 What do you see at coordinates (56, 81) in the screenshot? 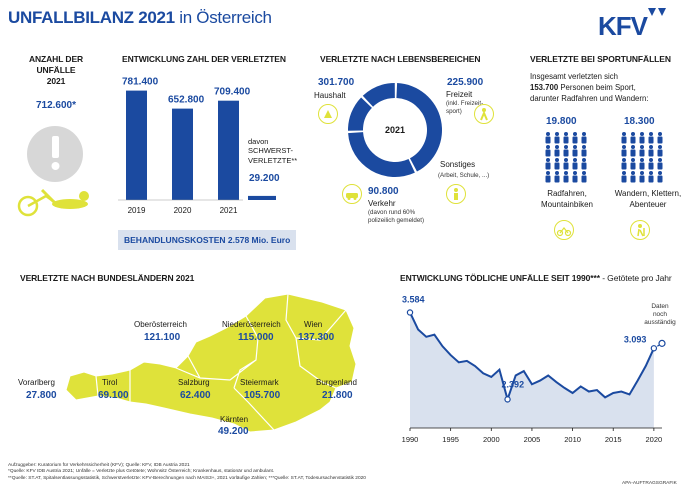
I see `accidents-heading-3: 2021` at bounding box center [56, 81].